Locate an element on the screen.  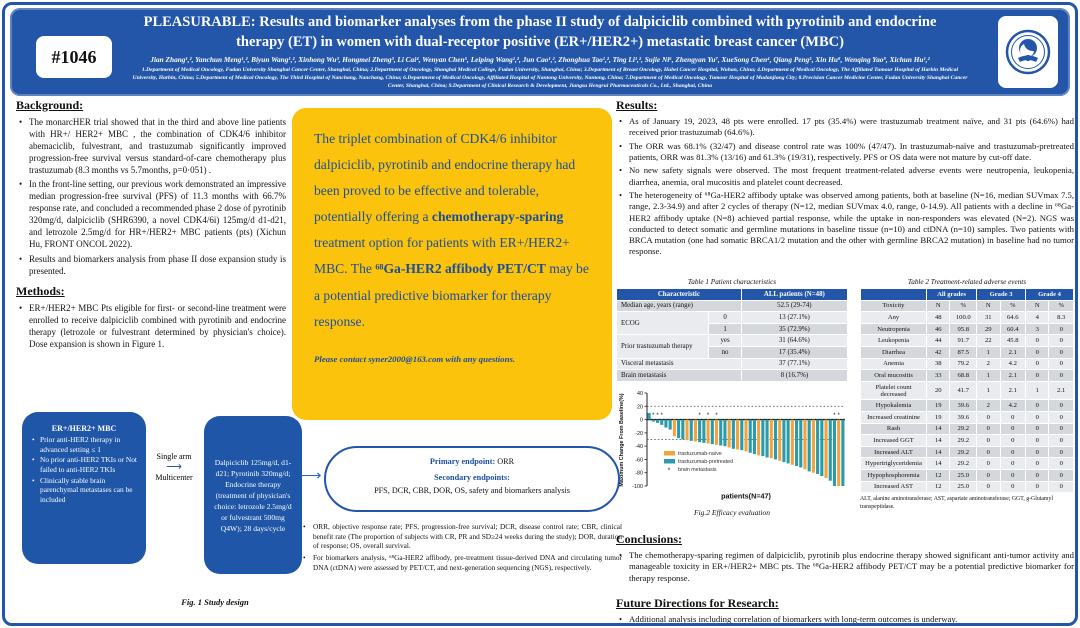
table-cell: Grade 4 is located at coordinates (1049, 294).